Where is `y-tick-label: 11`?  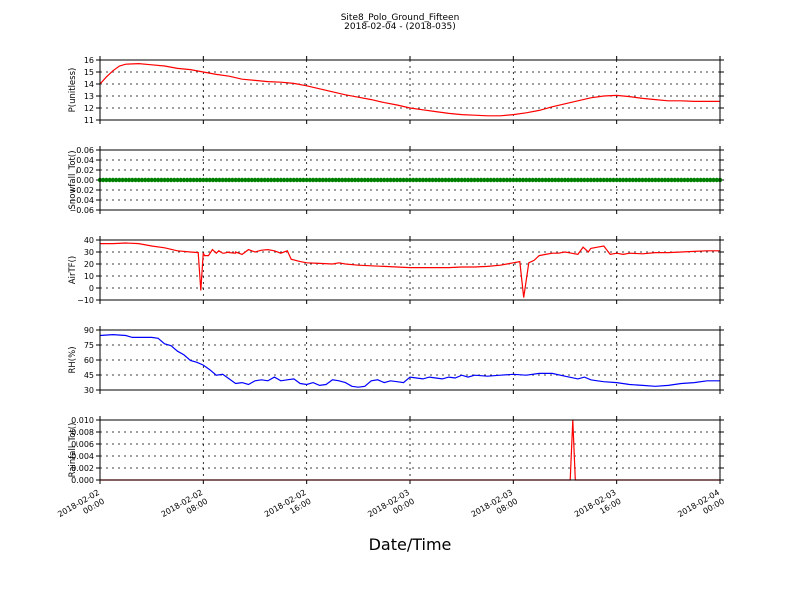
y-tick-label: 11 is located at coordinates (89, 120).